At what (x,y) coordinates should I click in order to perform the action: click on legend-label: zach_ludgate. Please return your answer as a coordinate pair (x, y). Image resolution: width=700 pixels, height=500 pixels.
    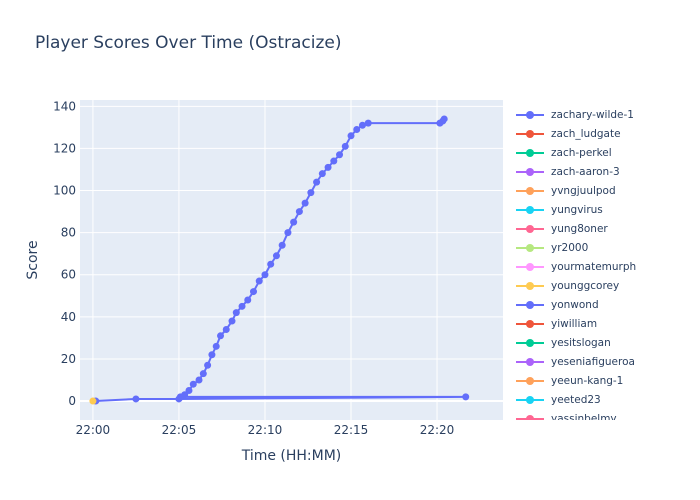
    Looking at the image, I should click on (586, 133).